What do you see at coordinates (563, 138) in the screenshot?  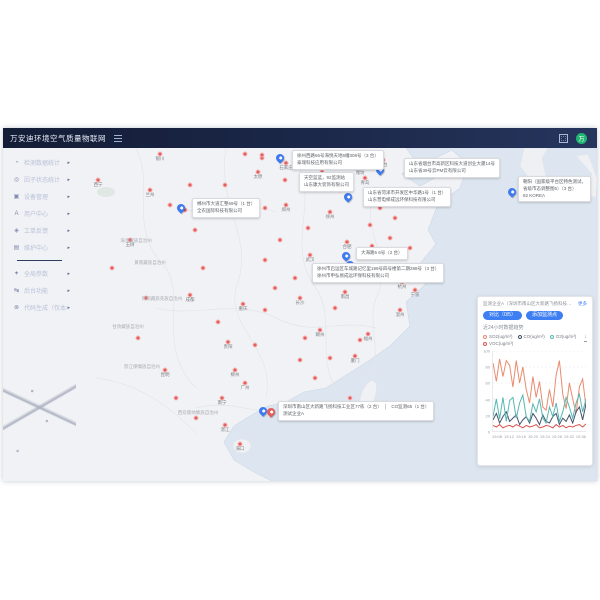 I see `fullscreen-icon` at bounding box center [563, 138].